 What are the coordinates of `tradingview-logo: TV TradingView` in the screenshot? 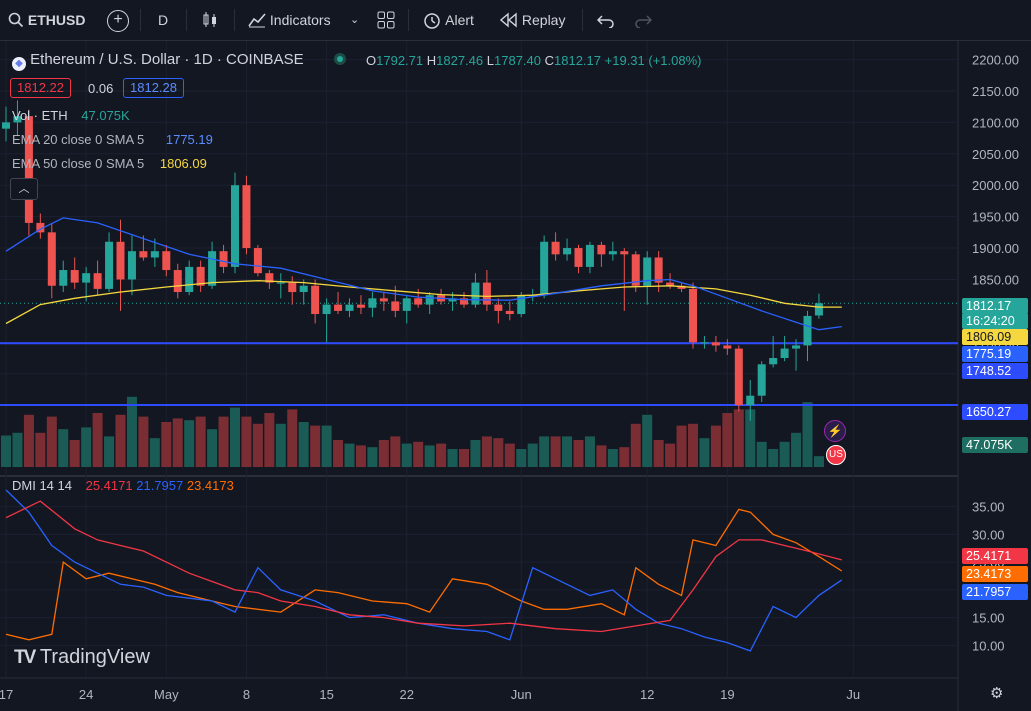 It's located at (82, 657).